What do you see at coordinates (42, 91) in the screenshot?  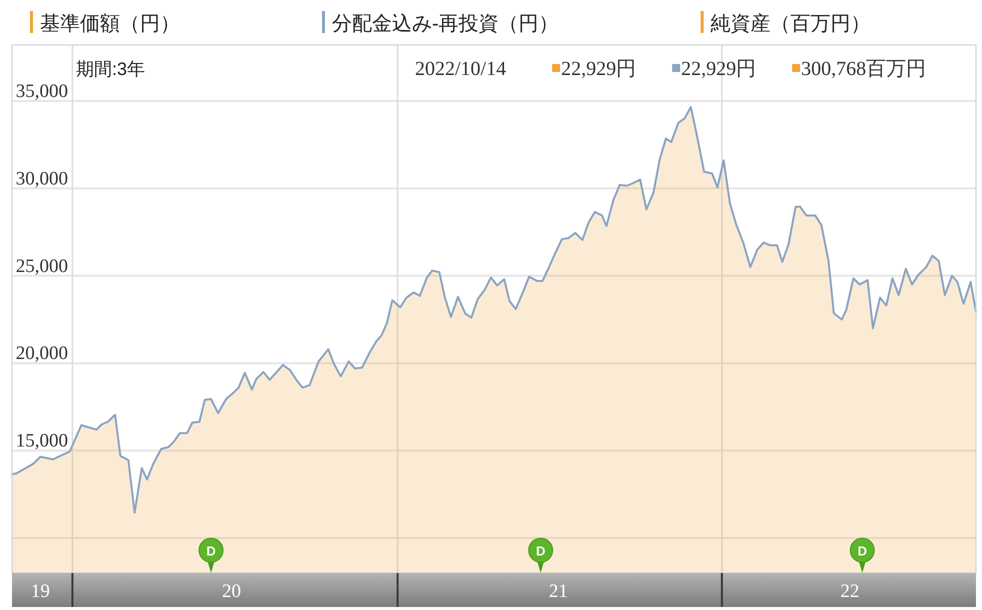 I see `y-tick-label: 35,000` at bounding box center [42, 91].